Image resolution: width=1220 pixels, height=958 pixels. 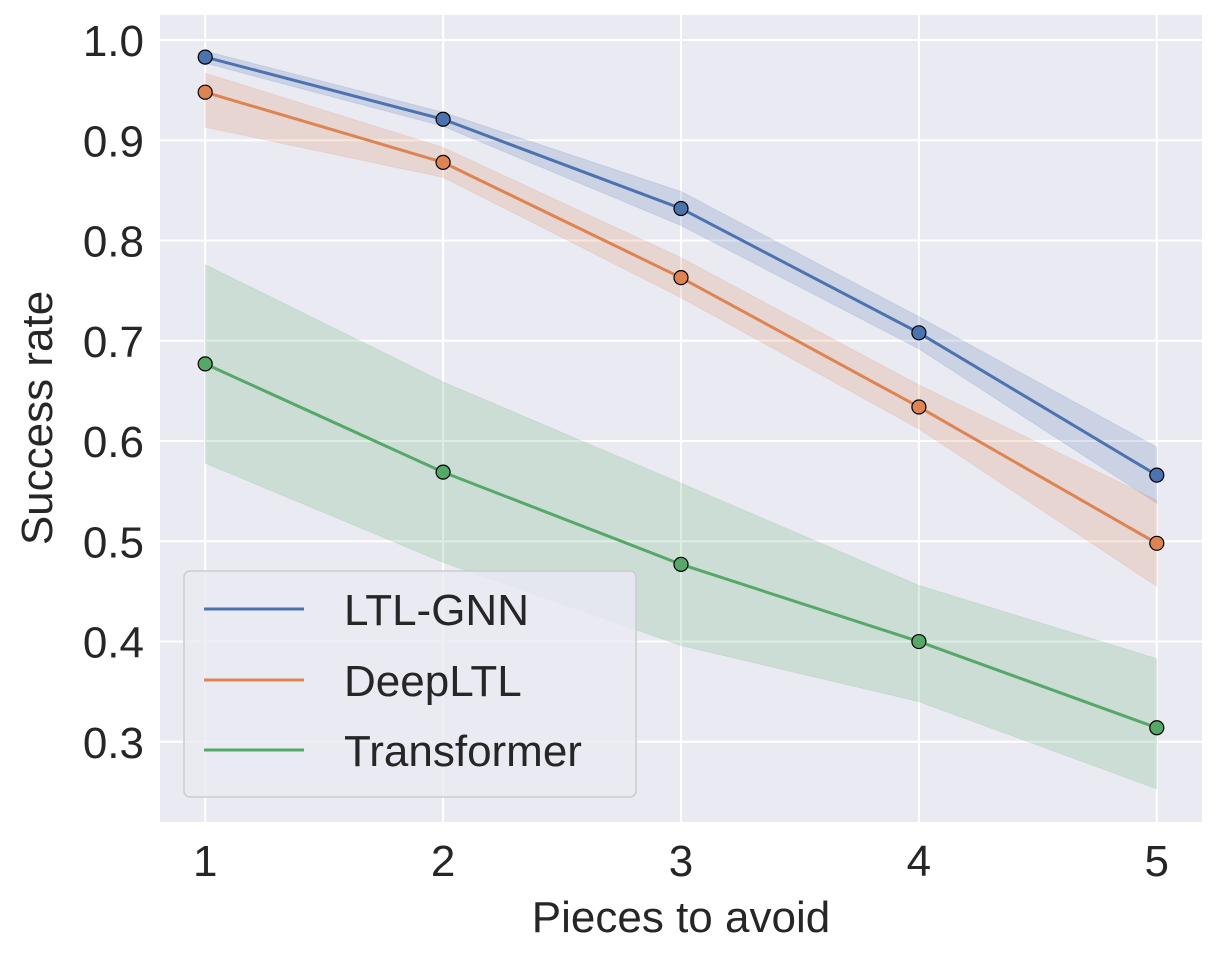 I want to click on legend: LTL-GNN DeepLTL Transformer, so click(x=410, y=684).